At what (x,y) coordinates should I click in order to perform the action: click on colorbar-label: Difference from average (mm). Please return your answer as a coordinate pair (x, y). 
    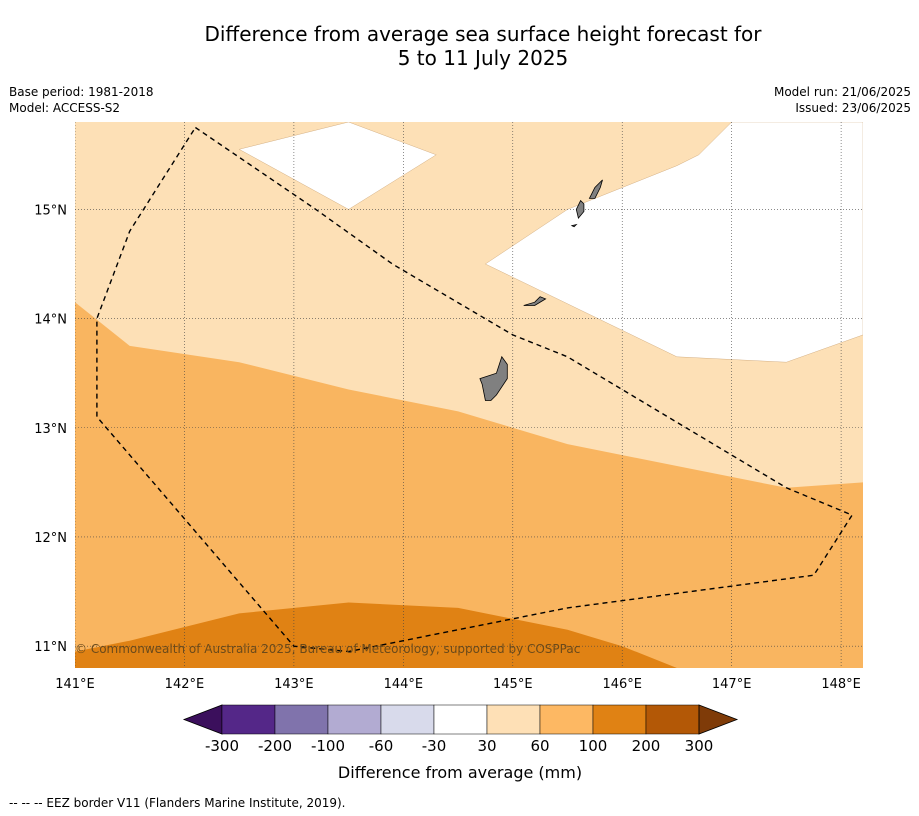
    Looking at the image, I should click on (460, 772).